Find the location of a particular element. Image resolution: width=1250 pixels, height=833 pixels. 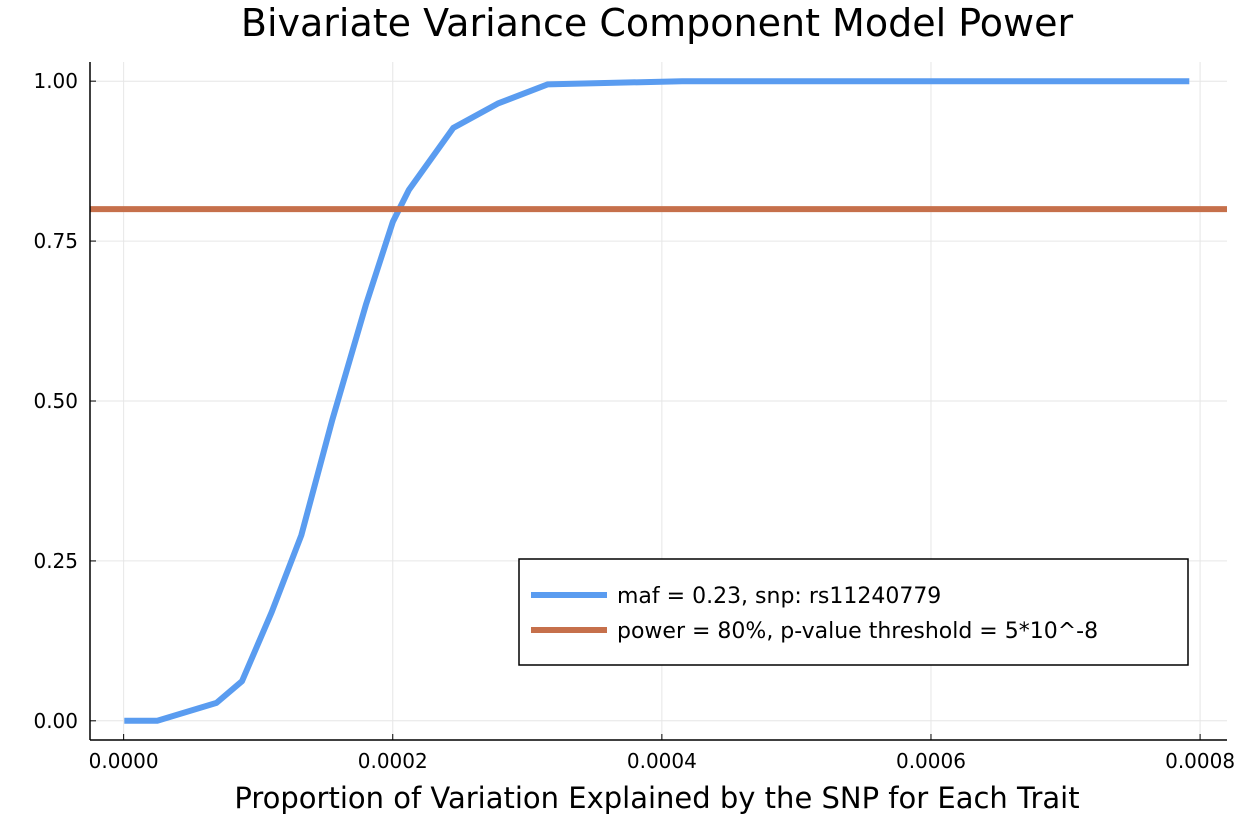

x-tick-label: 0.0004 is located at coordinates (662, 761).